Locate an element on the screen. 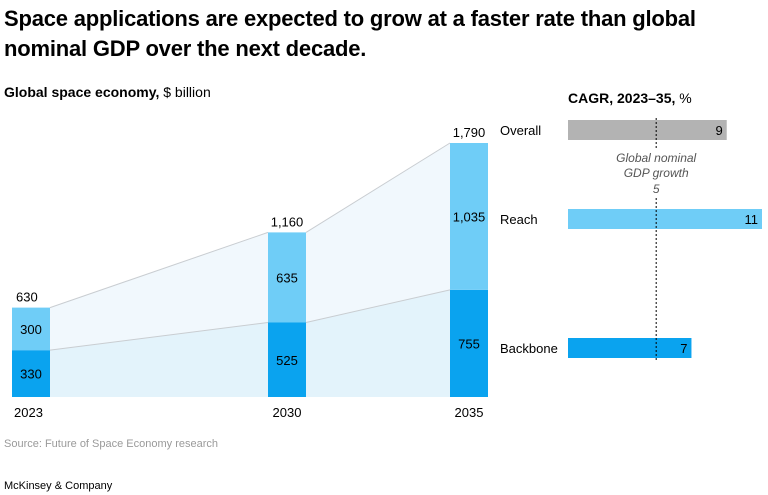  backbone-value-label: 755 is located at coordinates (469, 343).